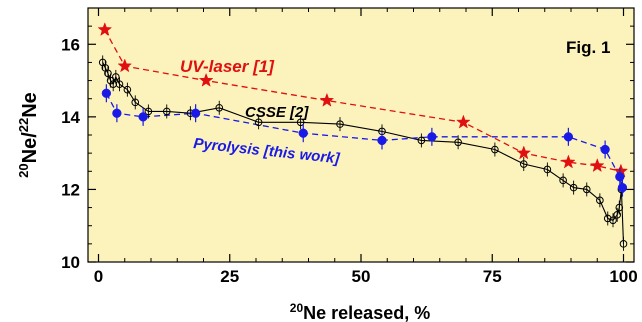  I want to click on annotation-uv-laser: UV-laser [1], so click(227, 66).